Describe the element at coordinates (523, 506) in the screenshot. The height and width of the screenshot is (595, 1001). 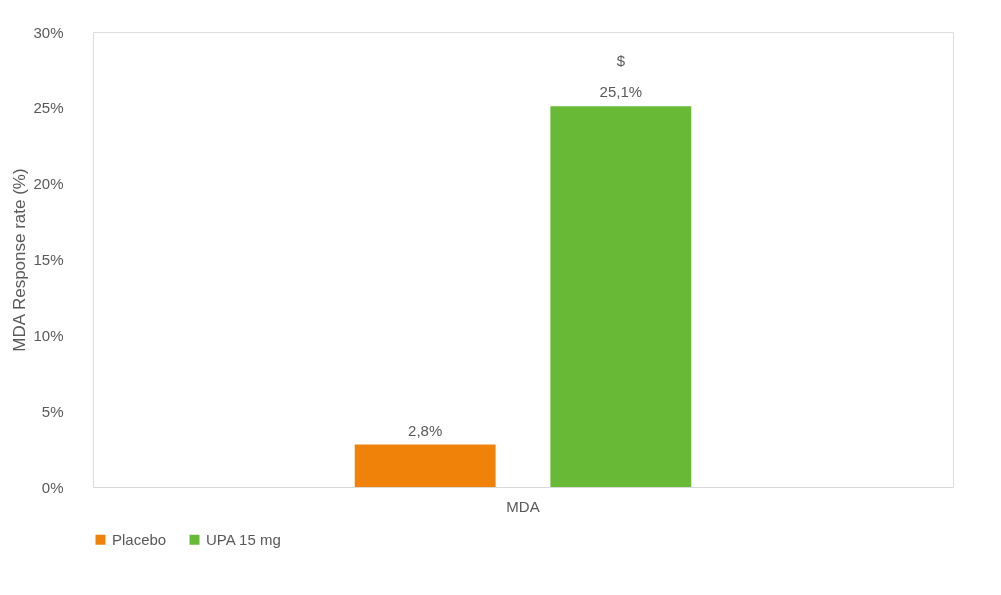
I see `x-tick-label: MDA` at that location.